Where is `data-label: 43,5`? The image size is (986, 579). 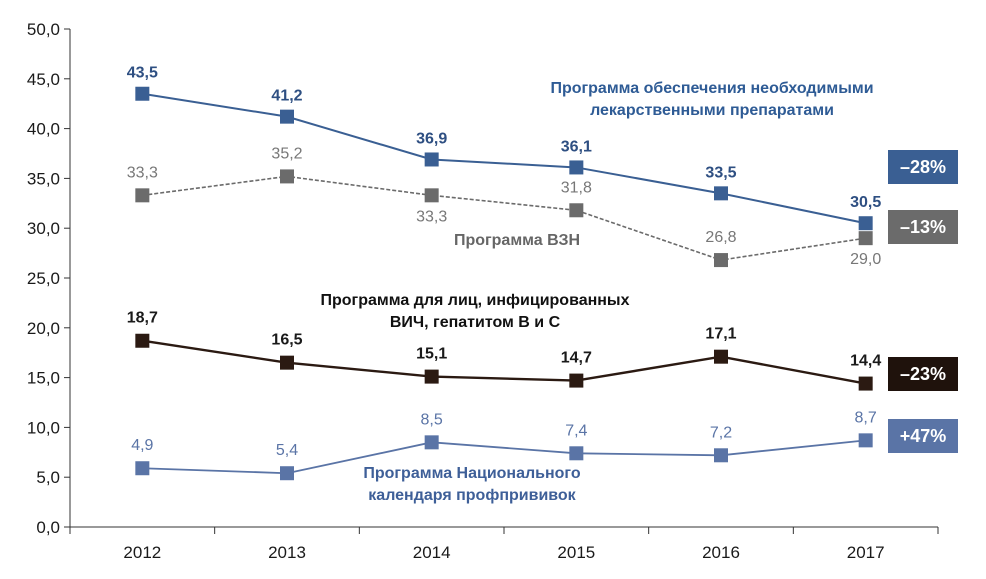 data-label: 43,5 is located at coordinates (142, 73).